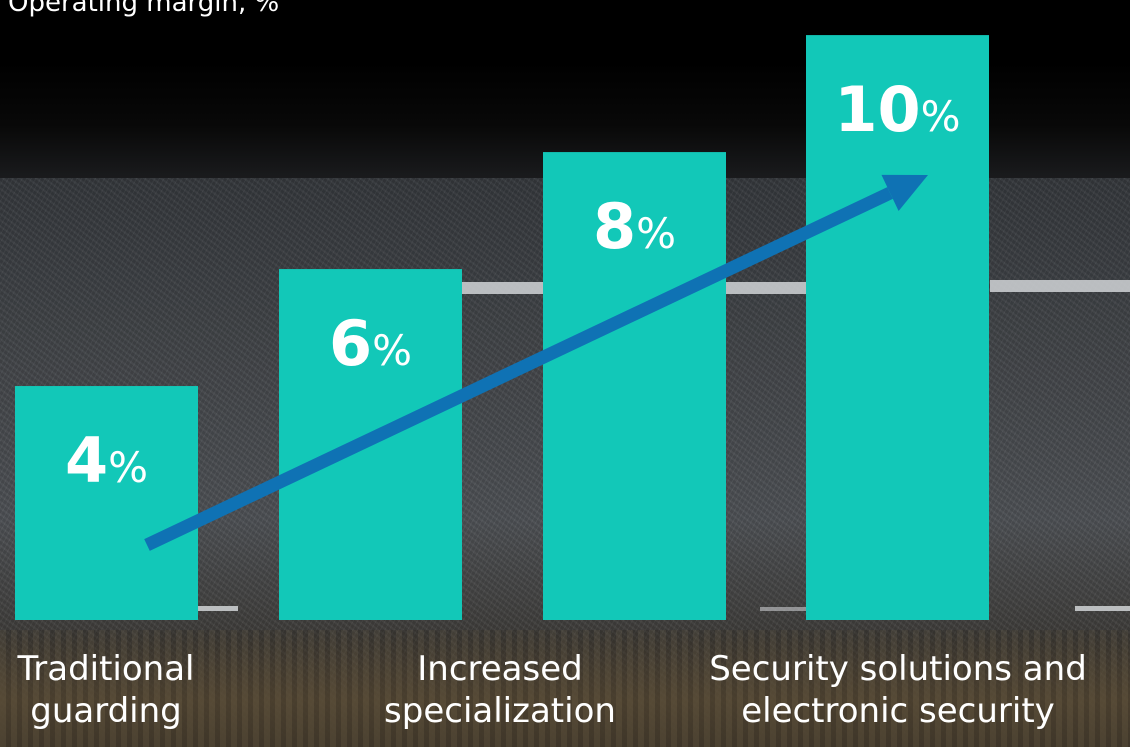  Describe the element at coordinates (106, 669) in the screenshot. I see `category-label-line: Traditional` at that location.